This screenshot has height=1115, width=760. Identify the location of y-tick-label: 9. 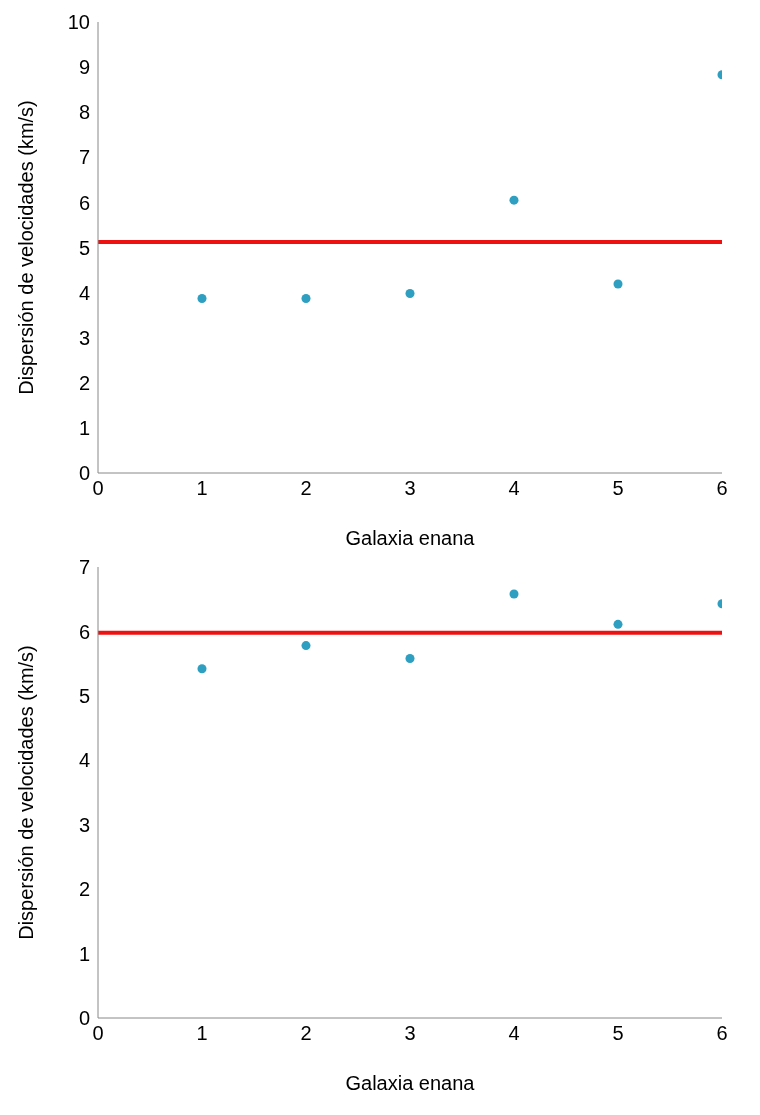
(84, 67).